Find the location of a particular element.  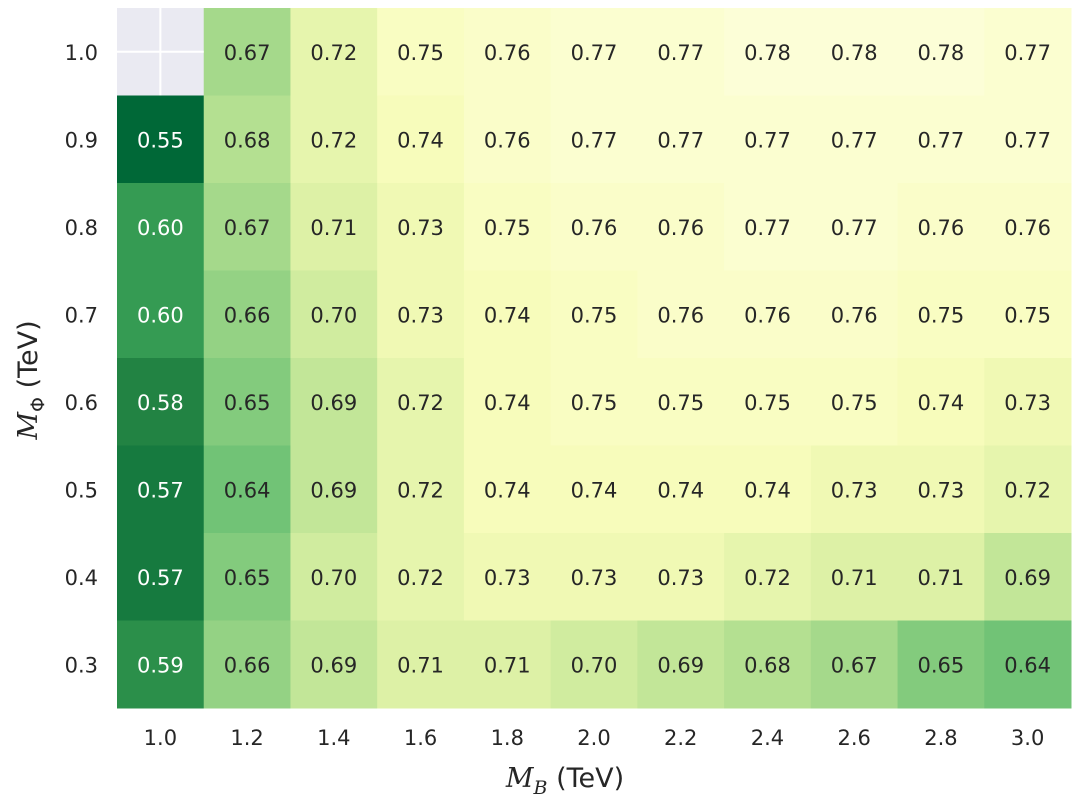

heatmap-cell-label: 0.59 is located at coordinates (160, 665).